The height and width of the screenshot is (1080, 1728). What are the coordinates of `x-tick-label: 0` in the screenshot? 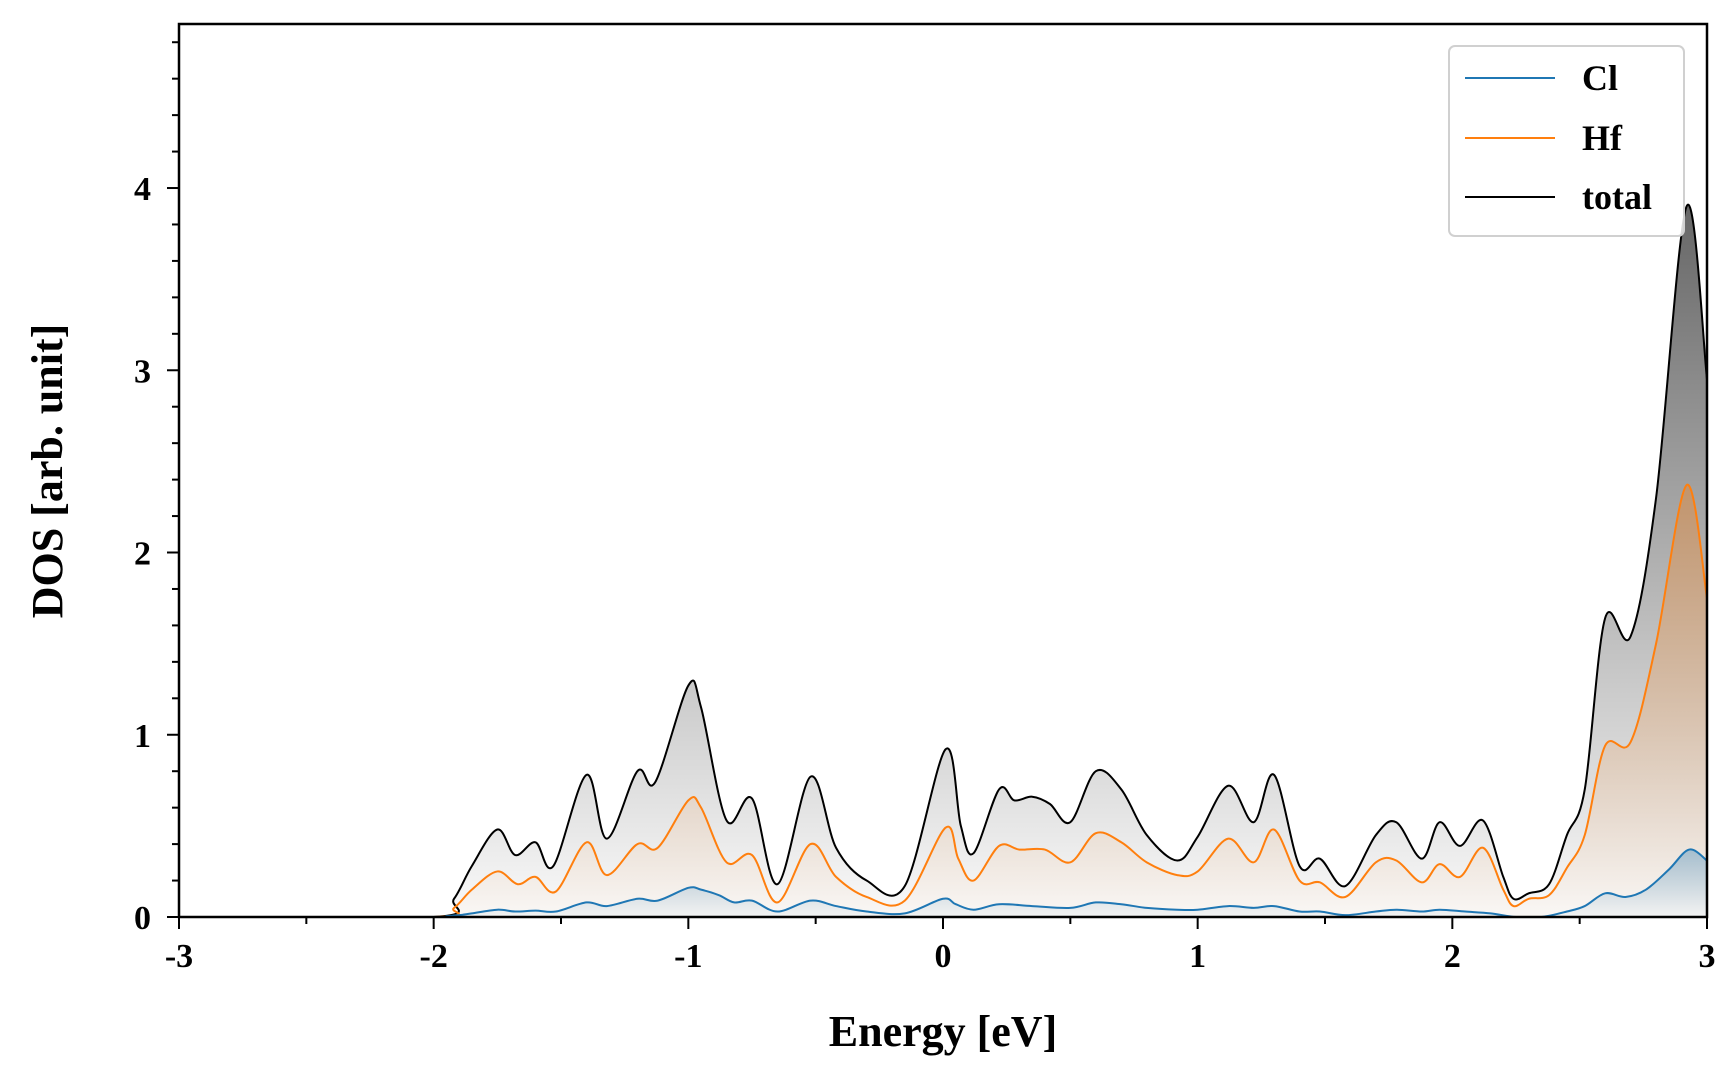 It's located at (943, 956).